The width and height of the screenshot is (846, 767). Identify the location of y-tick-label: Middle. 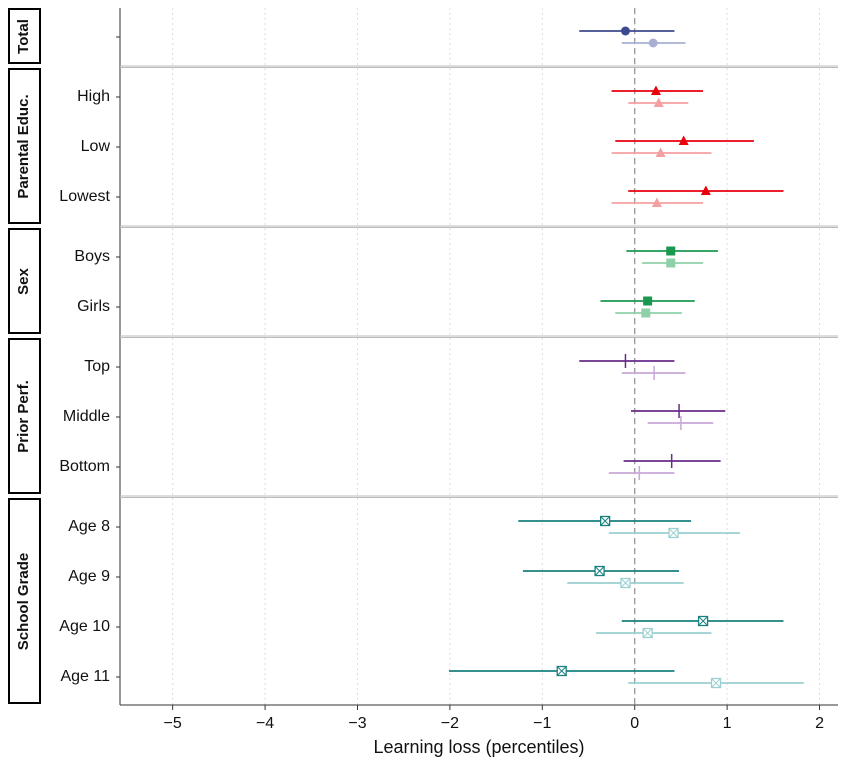
(86, 416).